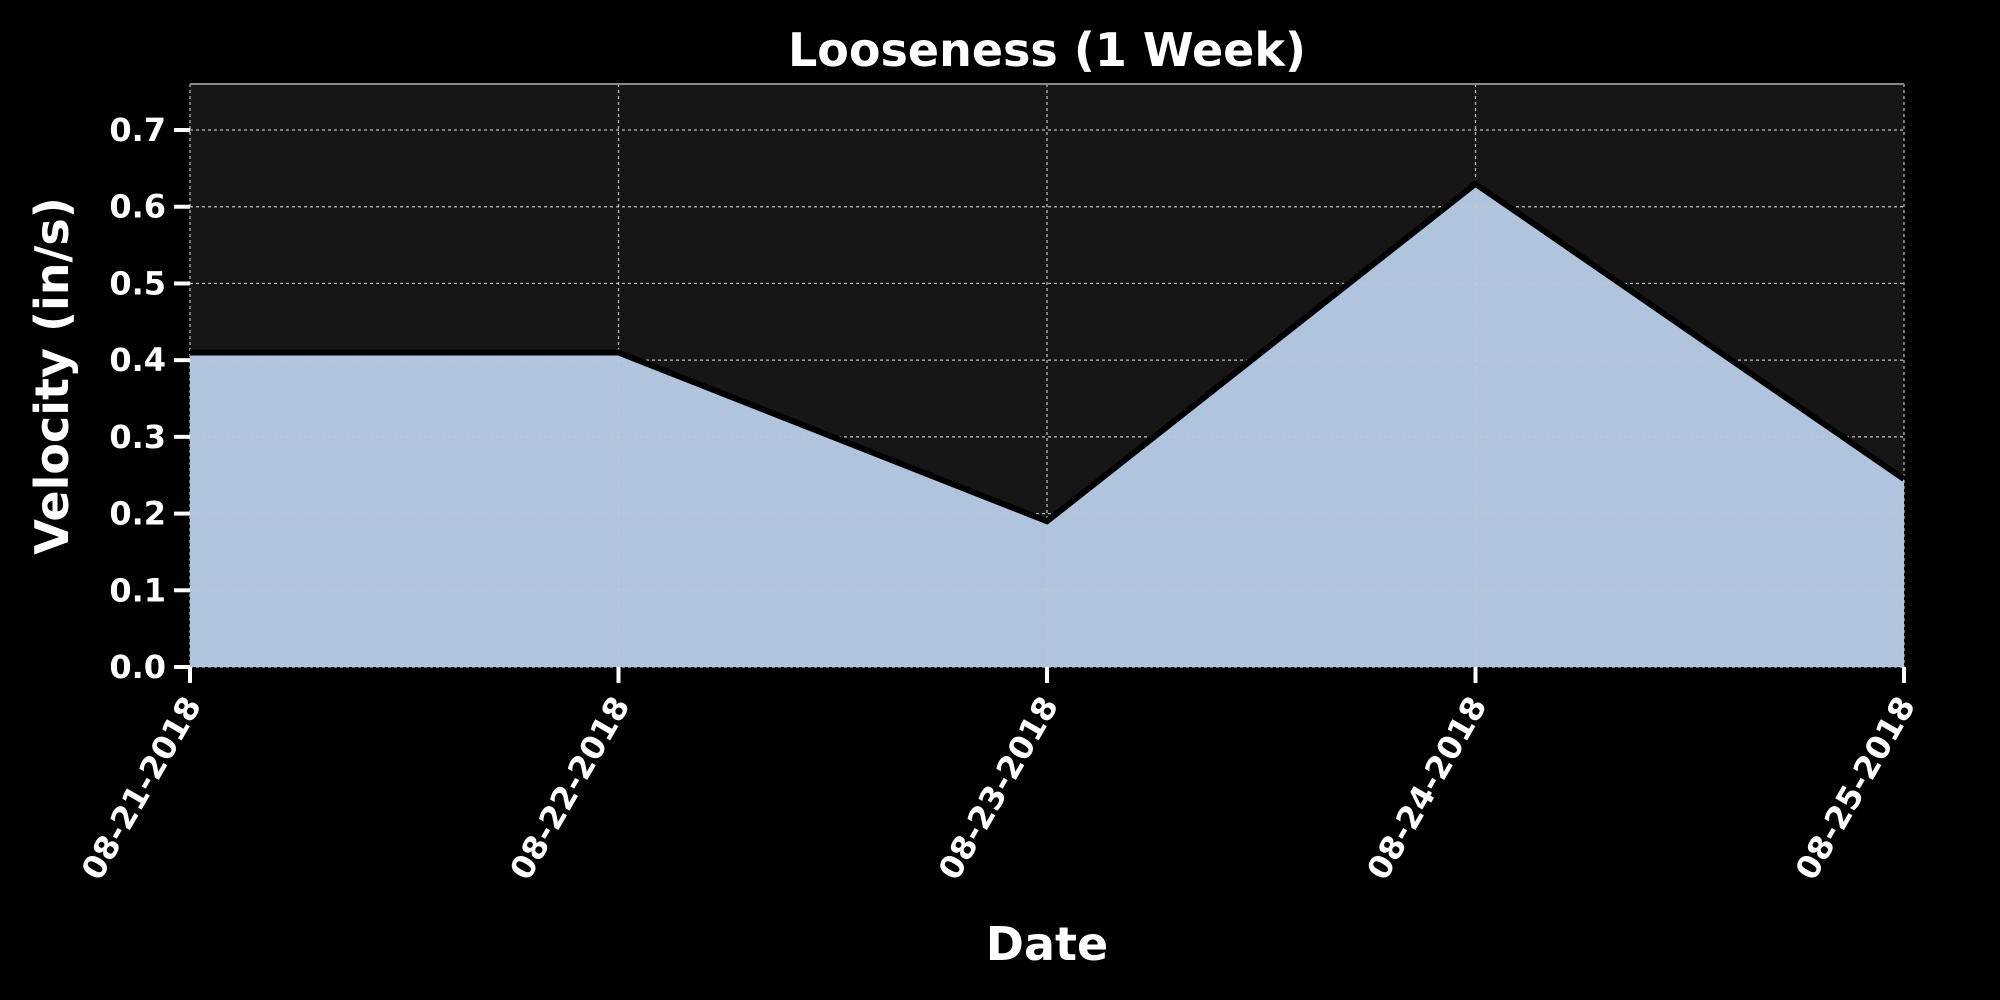  Describe the element at coordinates (137, 207) in the screenshot. I see `y-tick-label: 0.6` at that location.